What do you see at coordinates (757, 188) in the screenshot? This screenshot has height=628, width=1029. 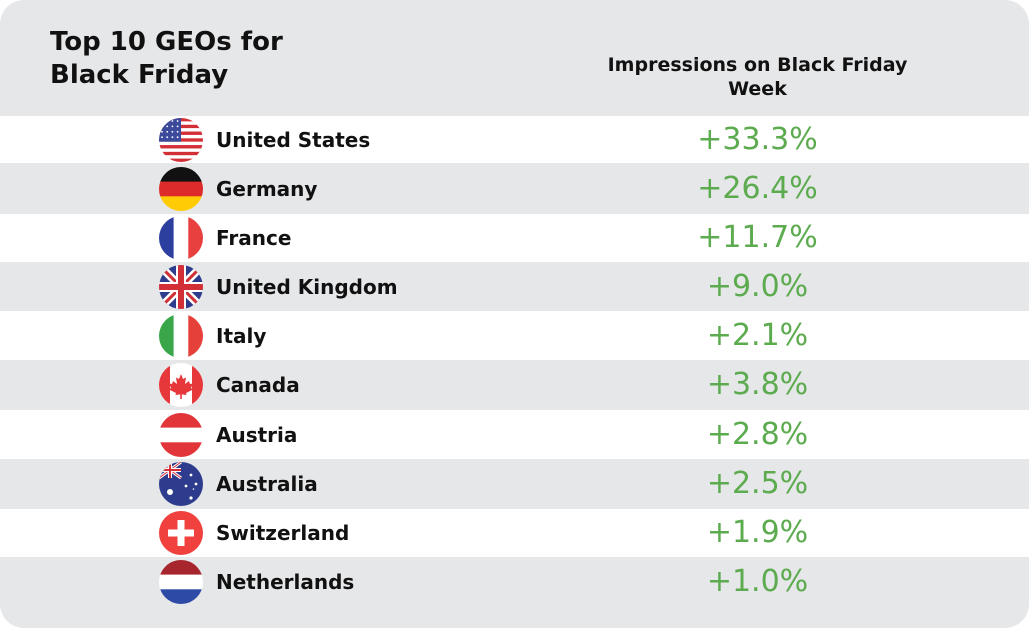 I see `impressions-value: +26.4%` at bounding box center [757, 188].